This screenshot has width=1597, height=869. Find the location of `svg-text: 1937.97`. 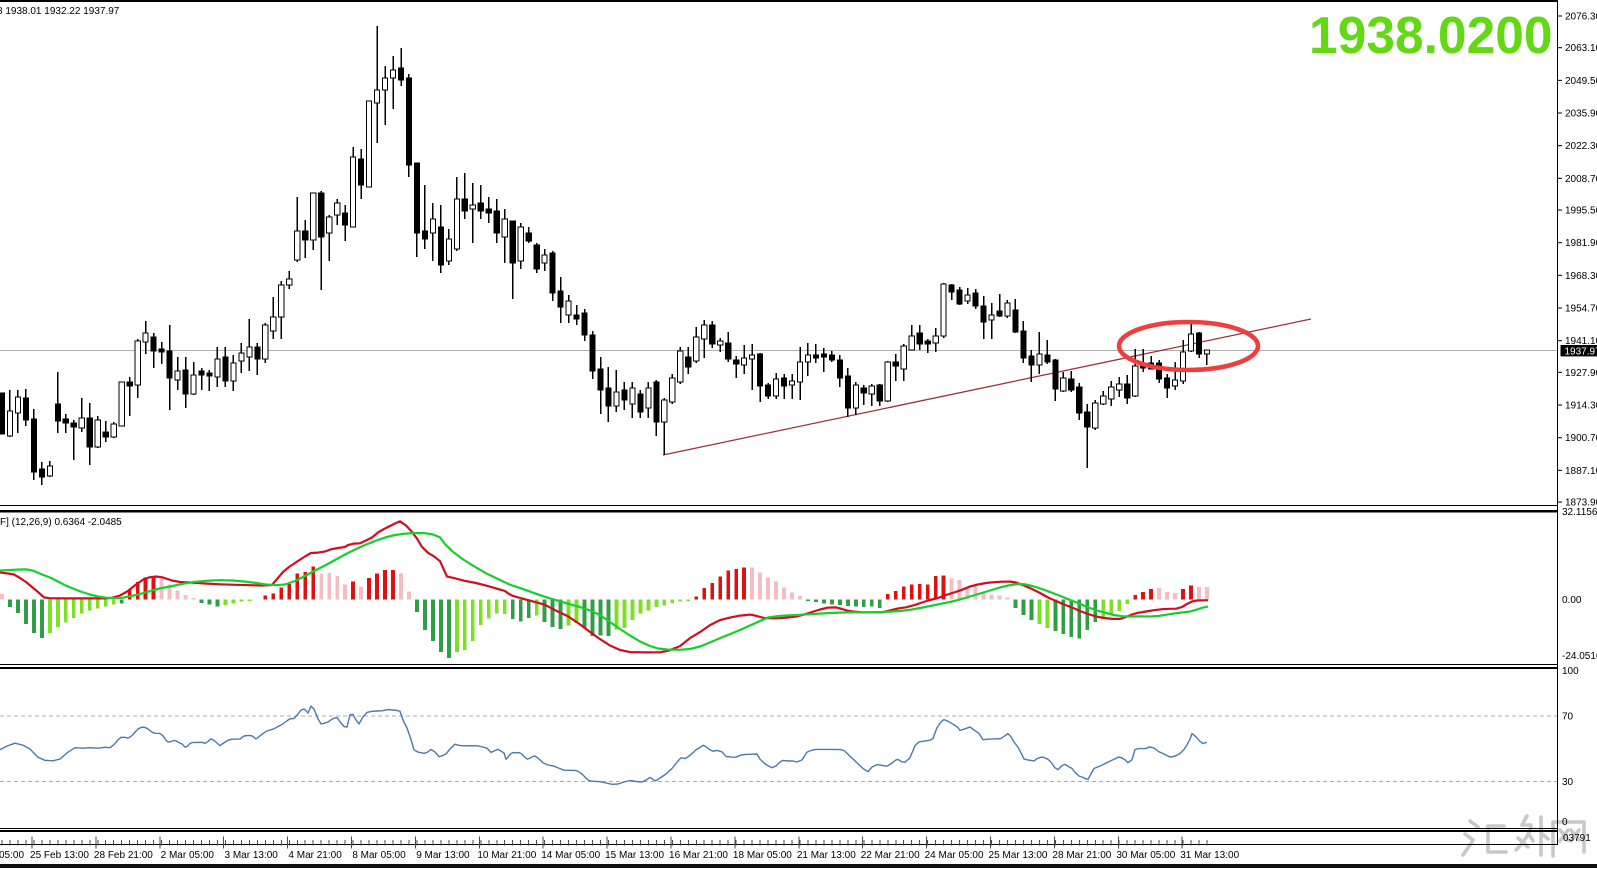

svg-text: 1937.97 is located at coordinates (1581, 351).